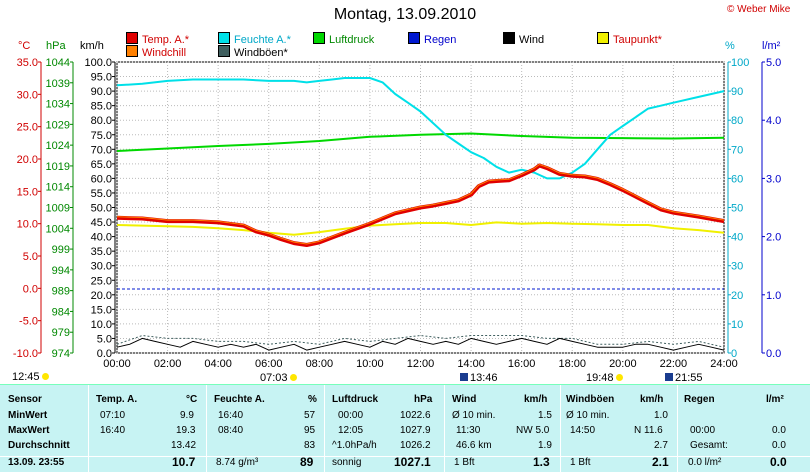 This screenshot has width=810, height=472. I want to click on event-moon1: 13:46, so click(479, 378).